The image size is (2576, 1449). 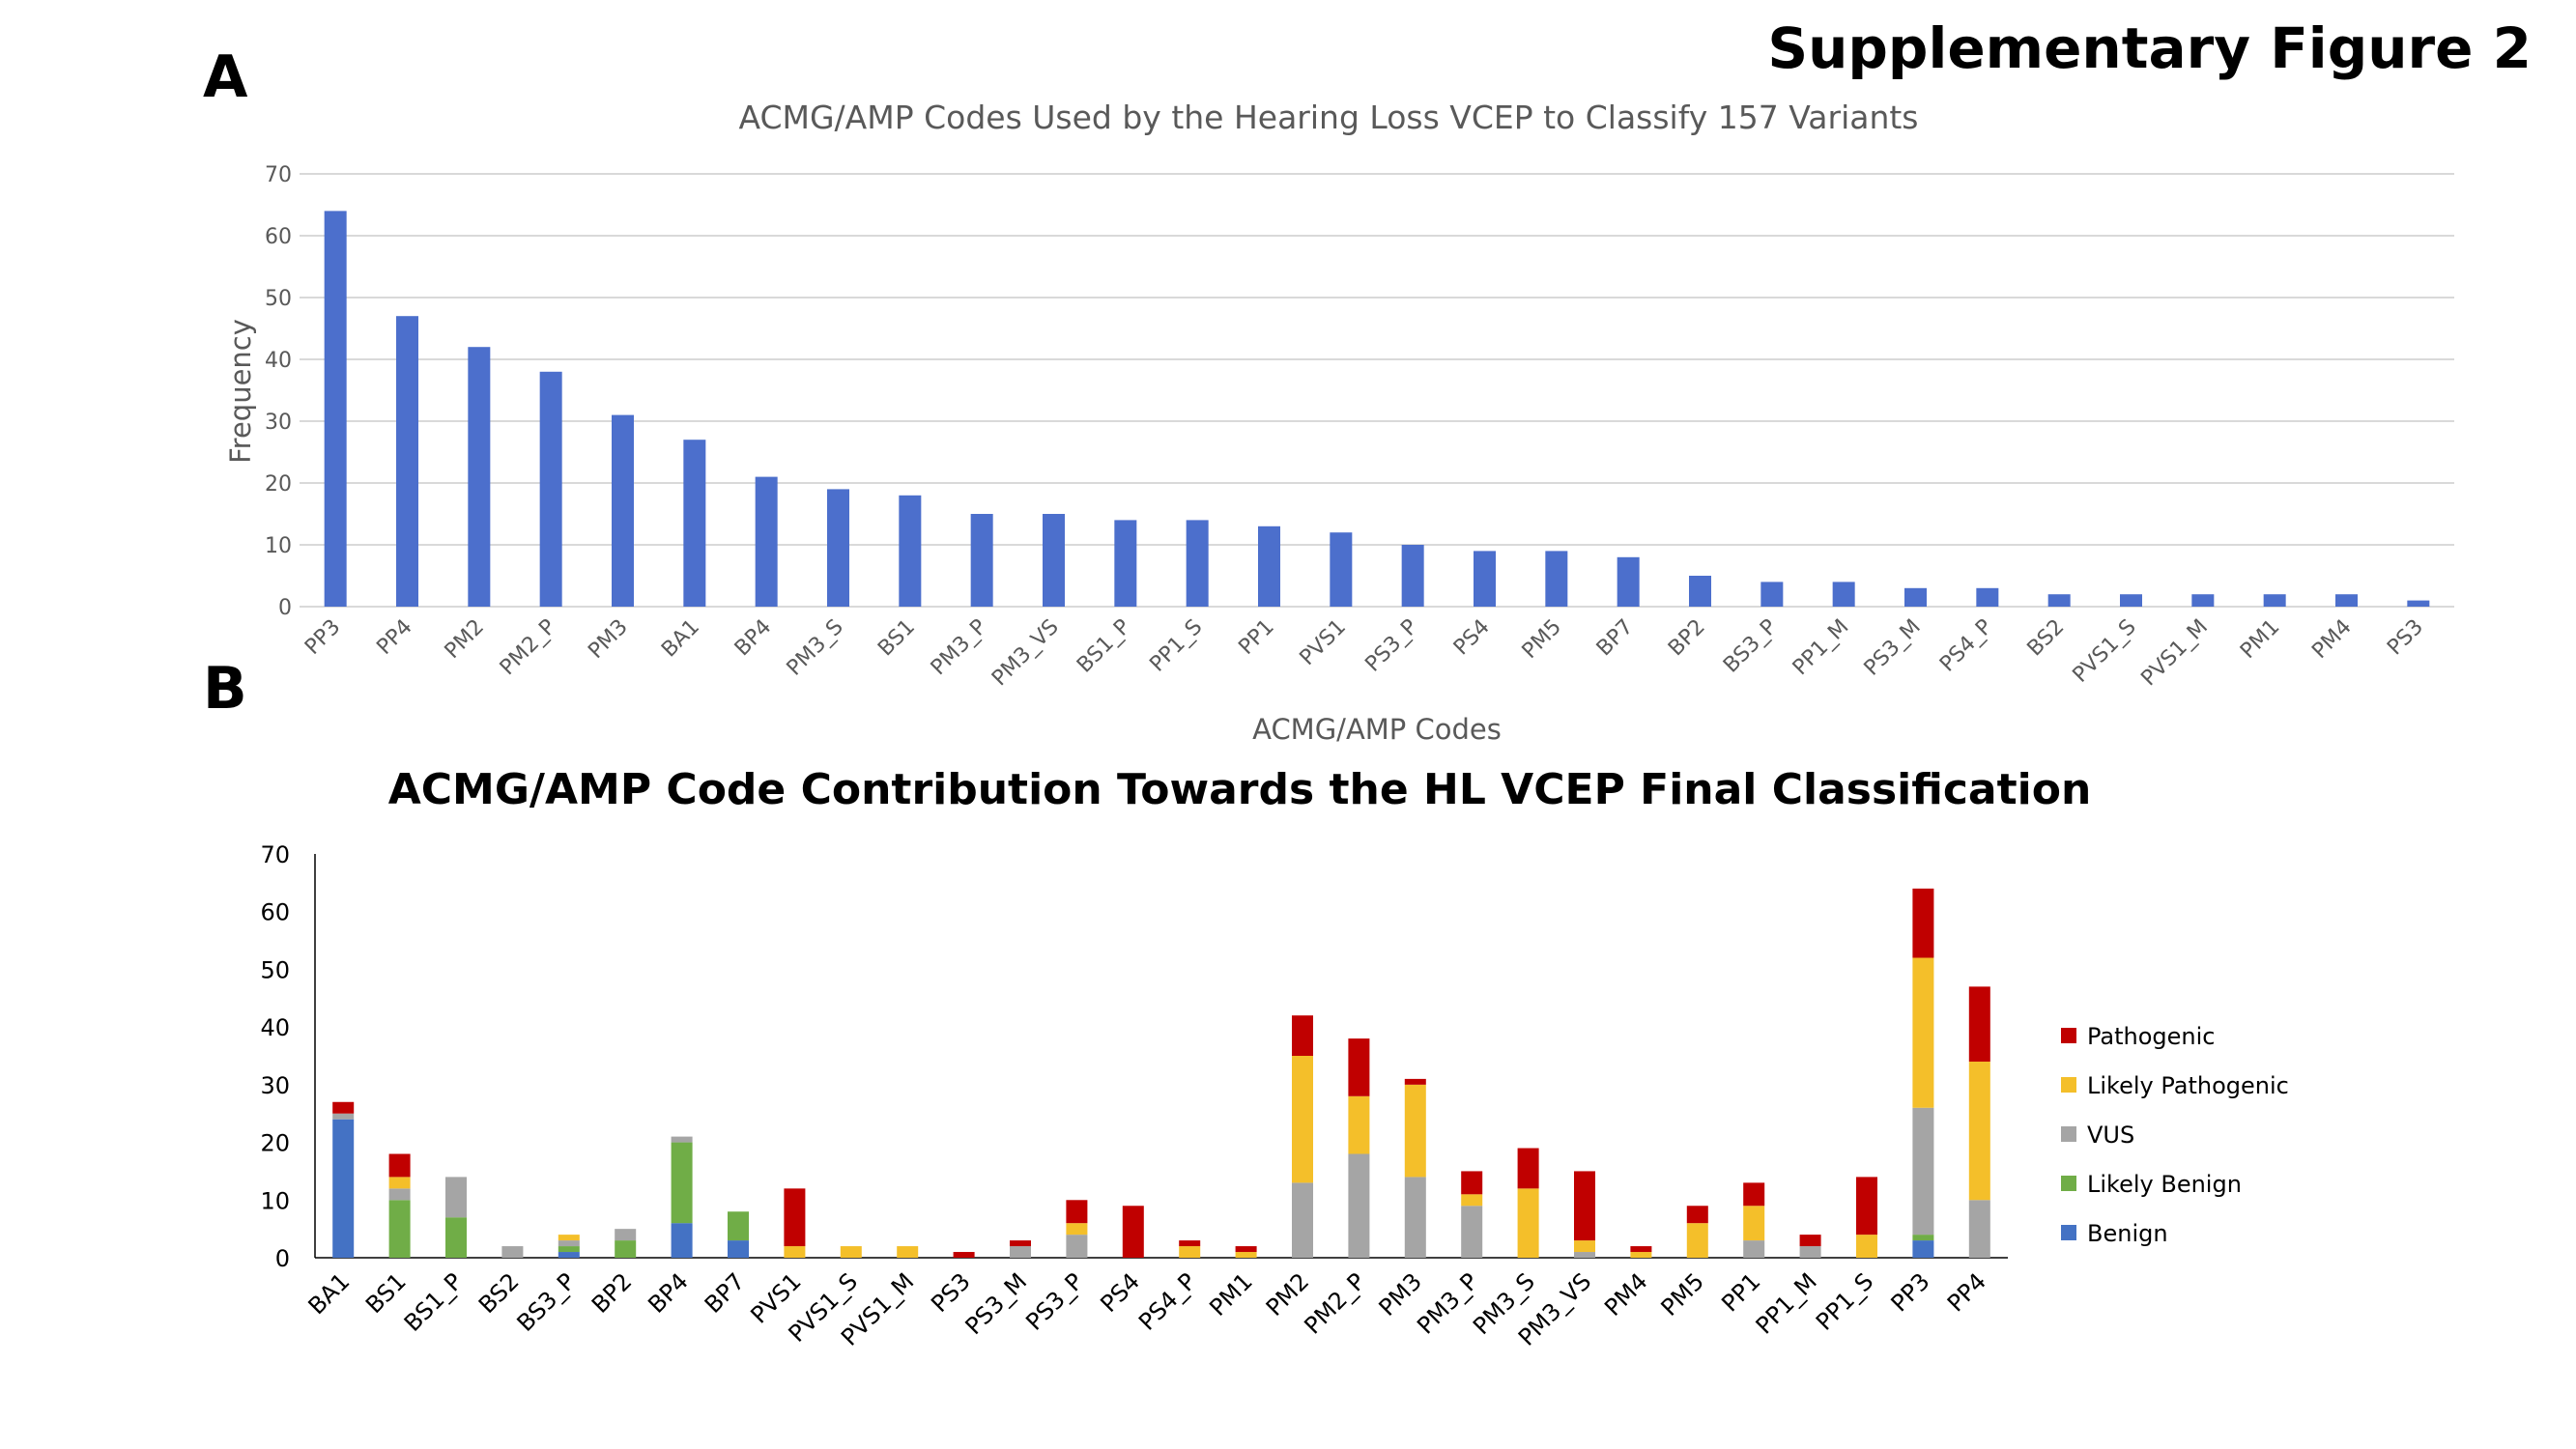 I want to click on chart-b-bar-ba1-benign, so click(x=344, y=1188).